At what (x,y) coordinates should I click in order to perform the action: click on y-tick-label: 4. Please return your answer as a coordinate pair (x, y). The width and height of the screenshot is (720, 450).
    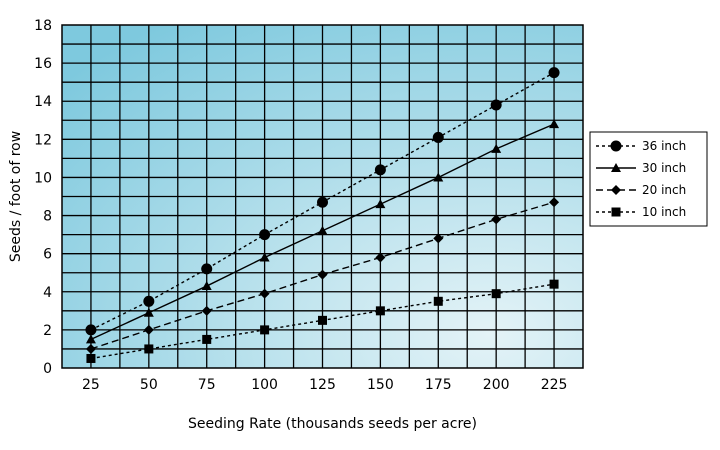
    Looking at the image, I should click on (47, 293).